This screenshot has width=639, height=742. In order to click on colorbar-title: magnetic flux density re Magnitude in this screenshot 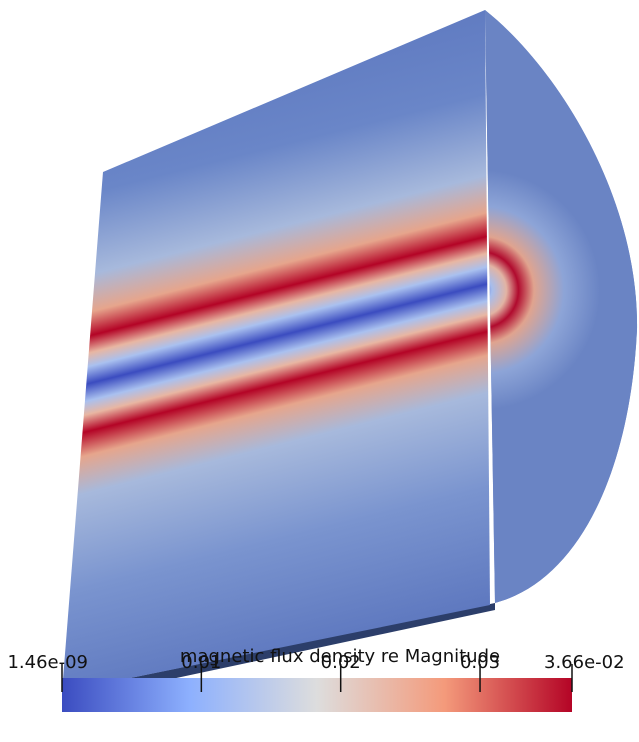, I will do `click(340, 656)`.